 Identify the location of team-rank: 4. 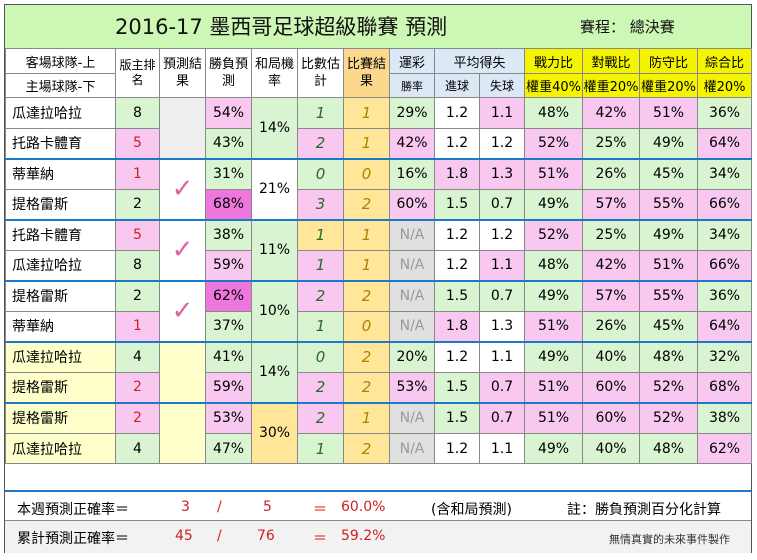
(137, 356).